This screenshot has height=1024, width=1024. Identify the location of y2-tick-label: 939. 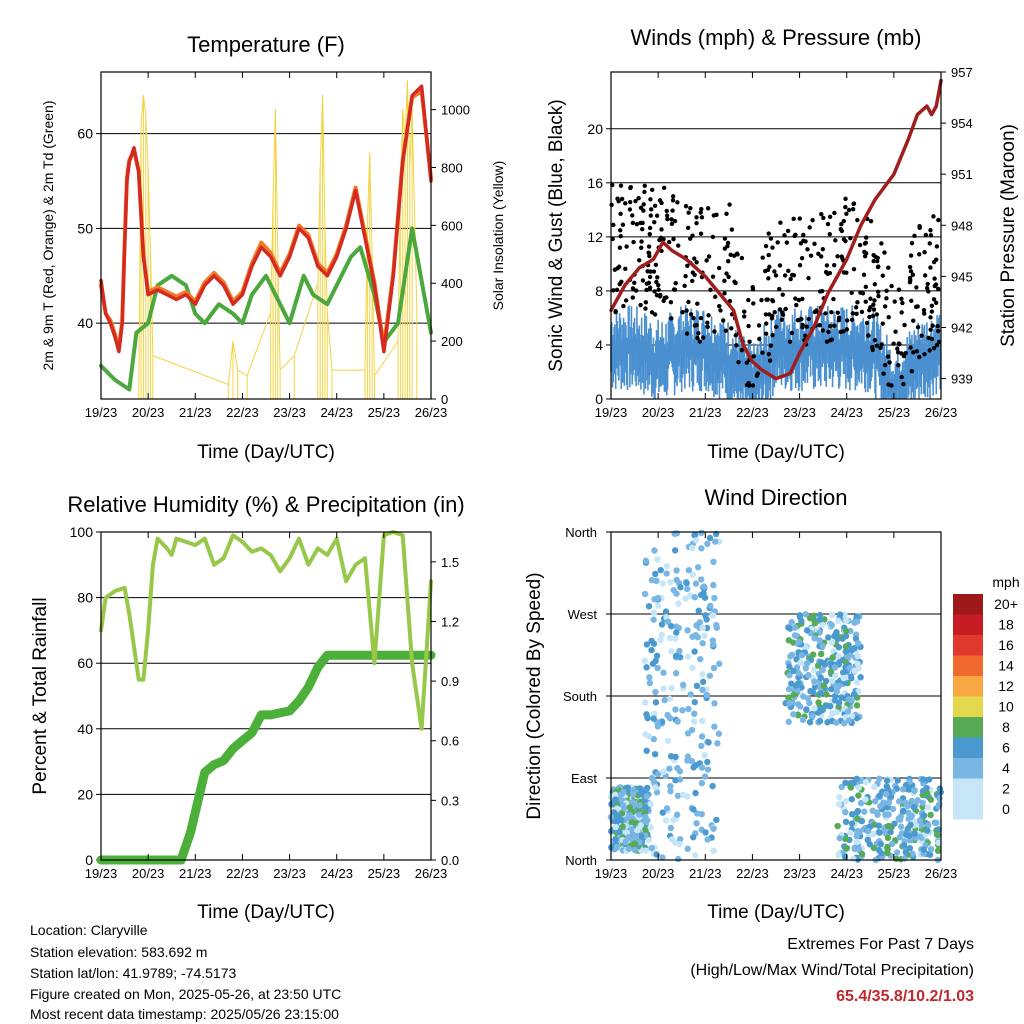
(962, 379).